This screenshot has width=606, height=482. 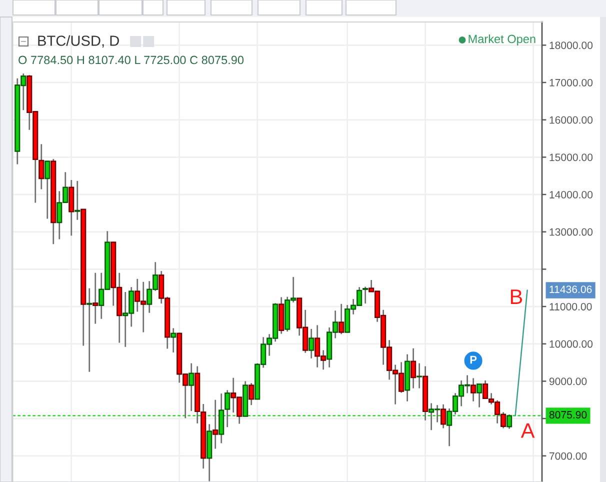 What do you see at coordinates (568, 415) in the screenshot?
I see `ref-line-label: 8075.90` at bounding box center [568, 415].